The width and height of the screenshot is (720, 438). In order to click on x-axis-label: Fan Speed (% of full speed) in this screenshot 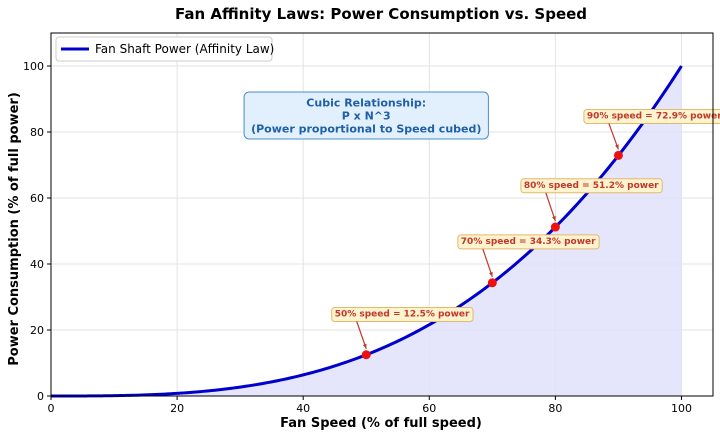, I will do `click(381, 423)`.